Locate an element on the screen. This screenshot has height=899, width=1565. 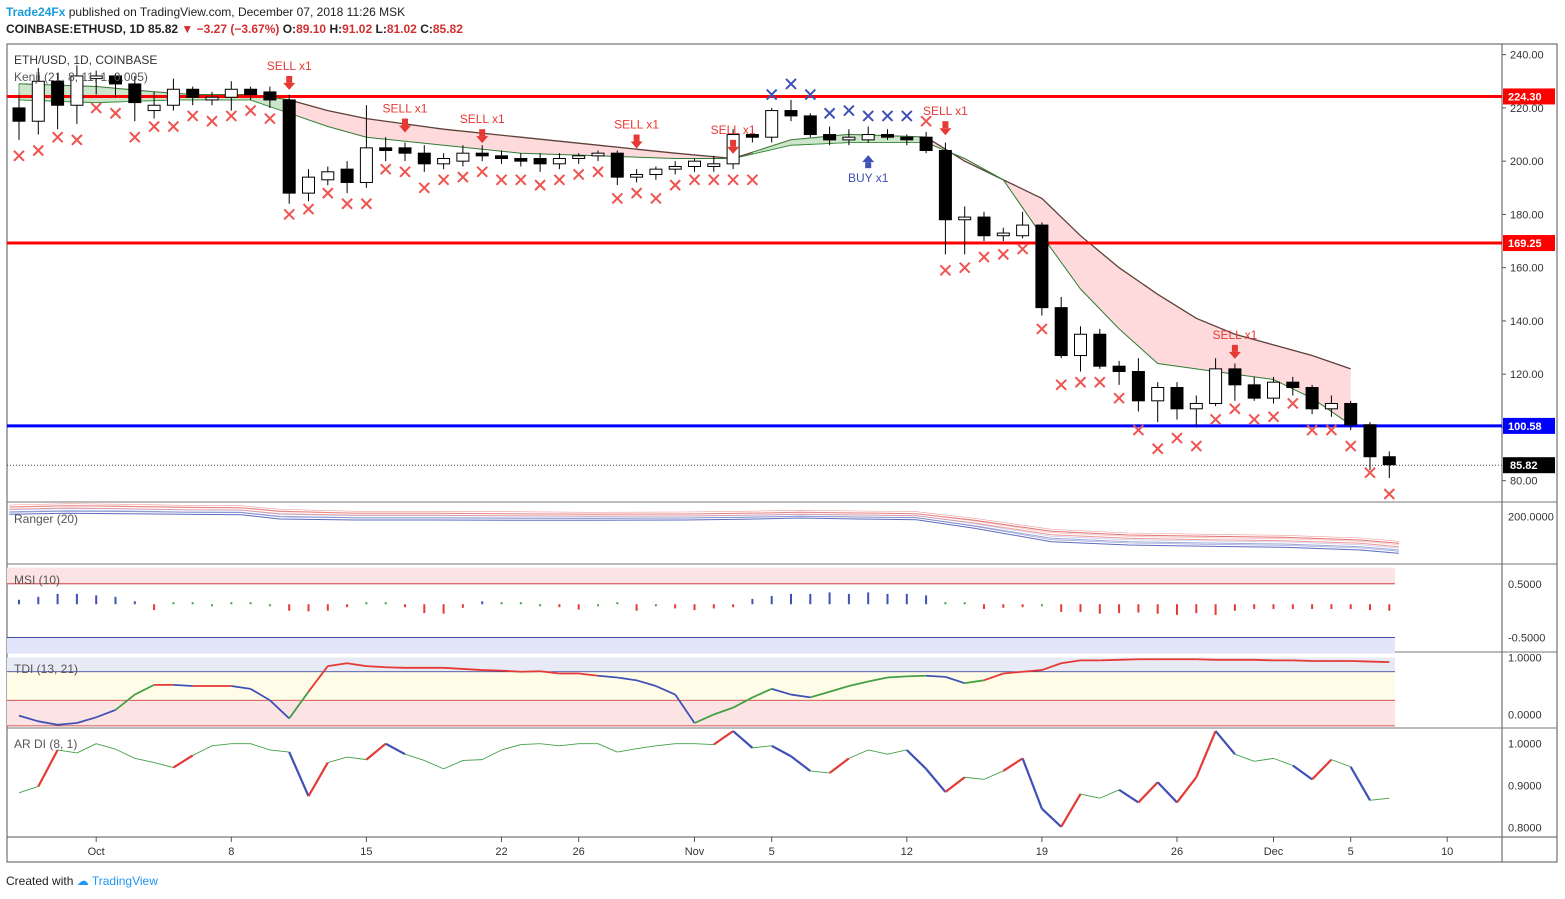
stop-marker-blue is located at coordinates (849, 110).